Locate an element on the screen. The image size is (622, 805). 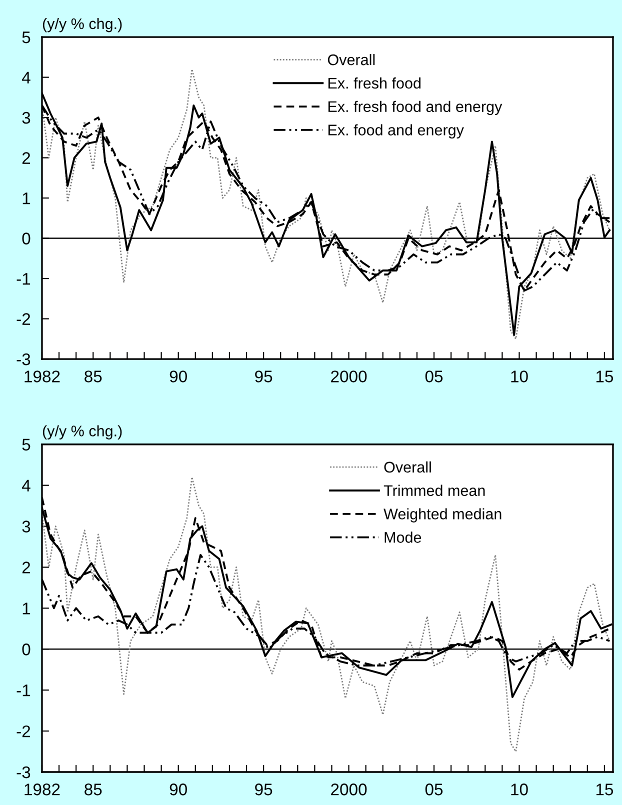
legend-label: Weighted median is located at coordinates (443, 515).